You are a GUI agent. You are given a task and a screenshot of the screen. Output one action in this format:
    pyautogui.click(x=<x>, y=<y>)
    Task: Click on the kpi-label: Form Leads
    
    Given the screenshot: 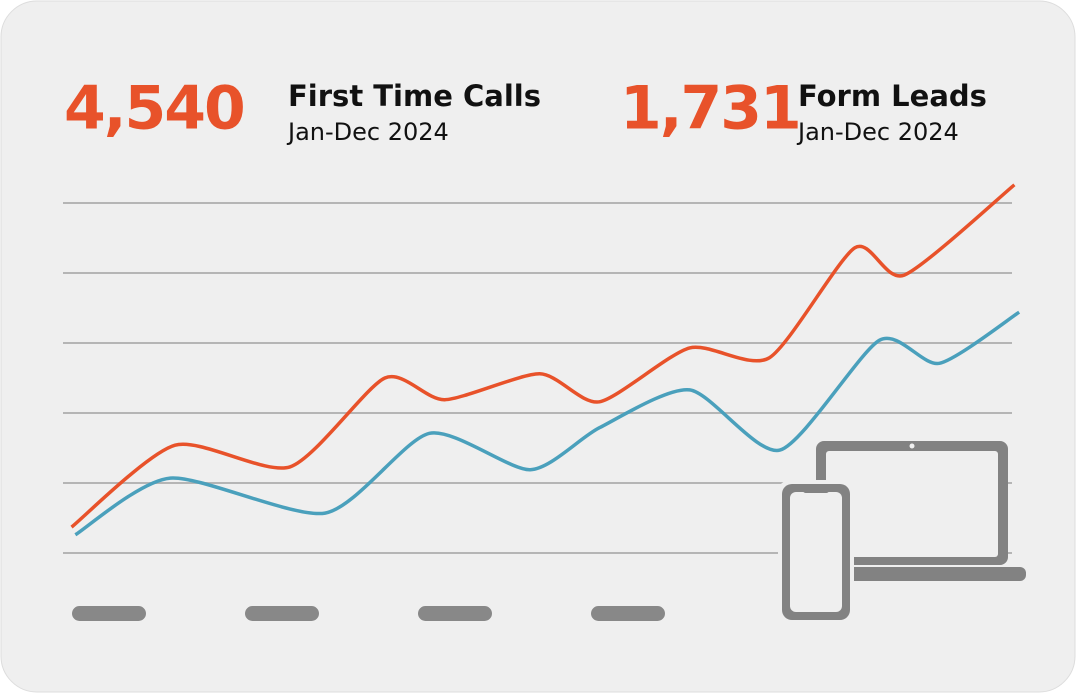 What is the action you would take?
    pyautogui.click(x=892, y=96)
    